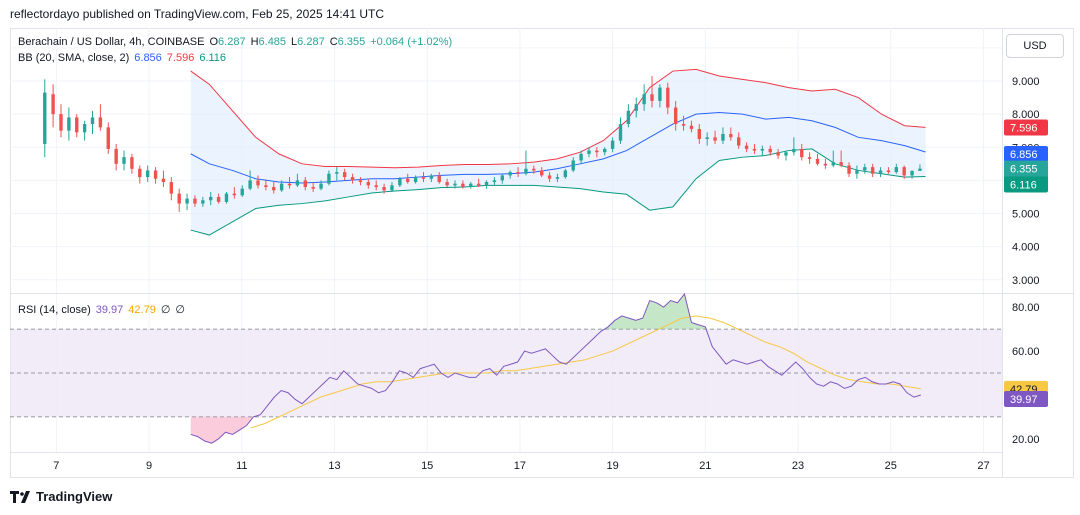 This screenshot has height=515, width=1080. I want to click on time-tick-label: 17, so click(520, 466).